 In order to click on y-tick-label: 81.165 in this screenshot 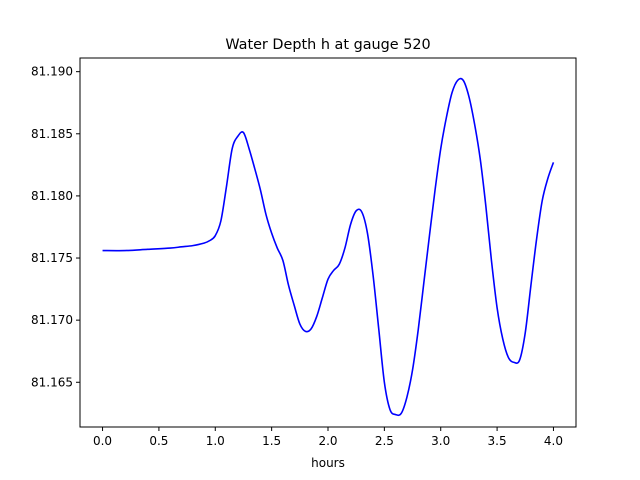, I will do `click(52, 382)`.